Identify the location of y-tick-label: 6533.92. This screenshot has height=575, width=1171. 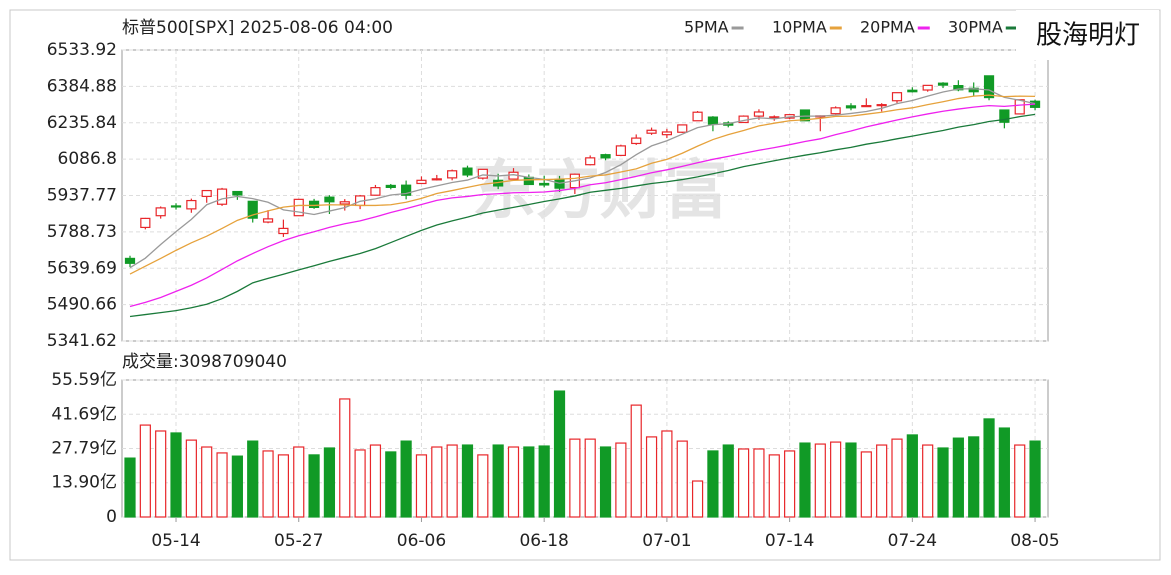
(82, 50).